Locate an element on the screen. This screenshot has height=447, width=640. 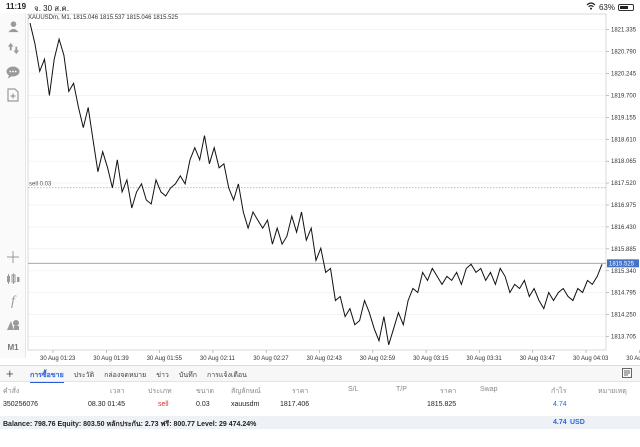
objects-icon is located at coordinates (13, 324).